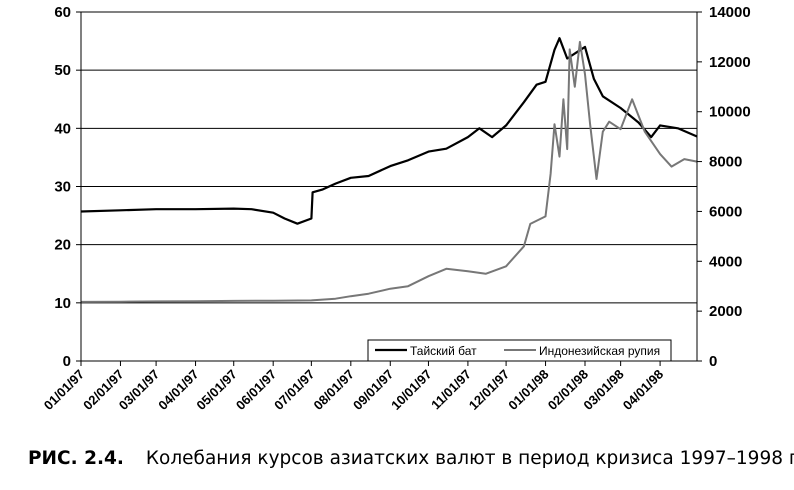  What do you see at coordinates (713, 361) in the screenshot?
I see `y-right-tick-label: 0` at bounding box center [713, 361].